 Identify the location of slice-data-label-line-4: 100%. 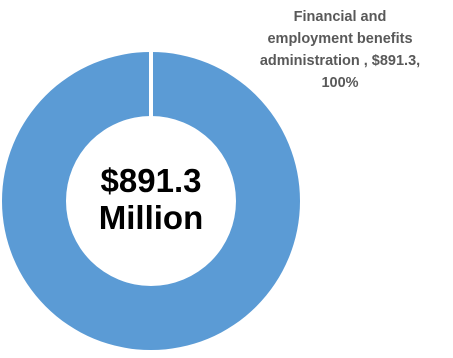
(340, 83).